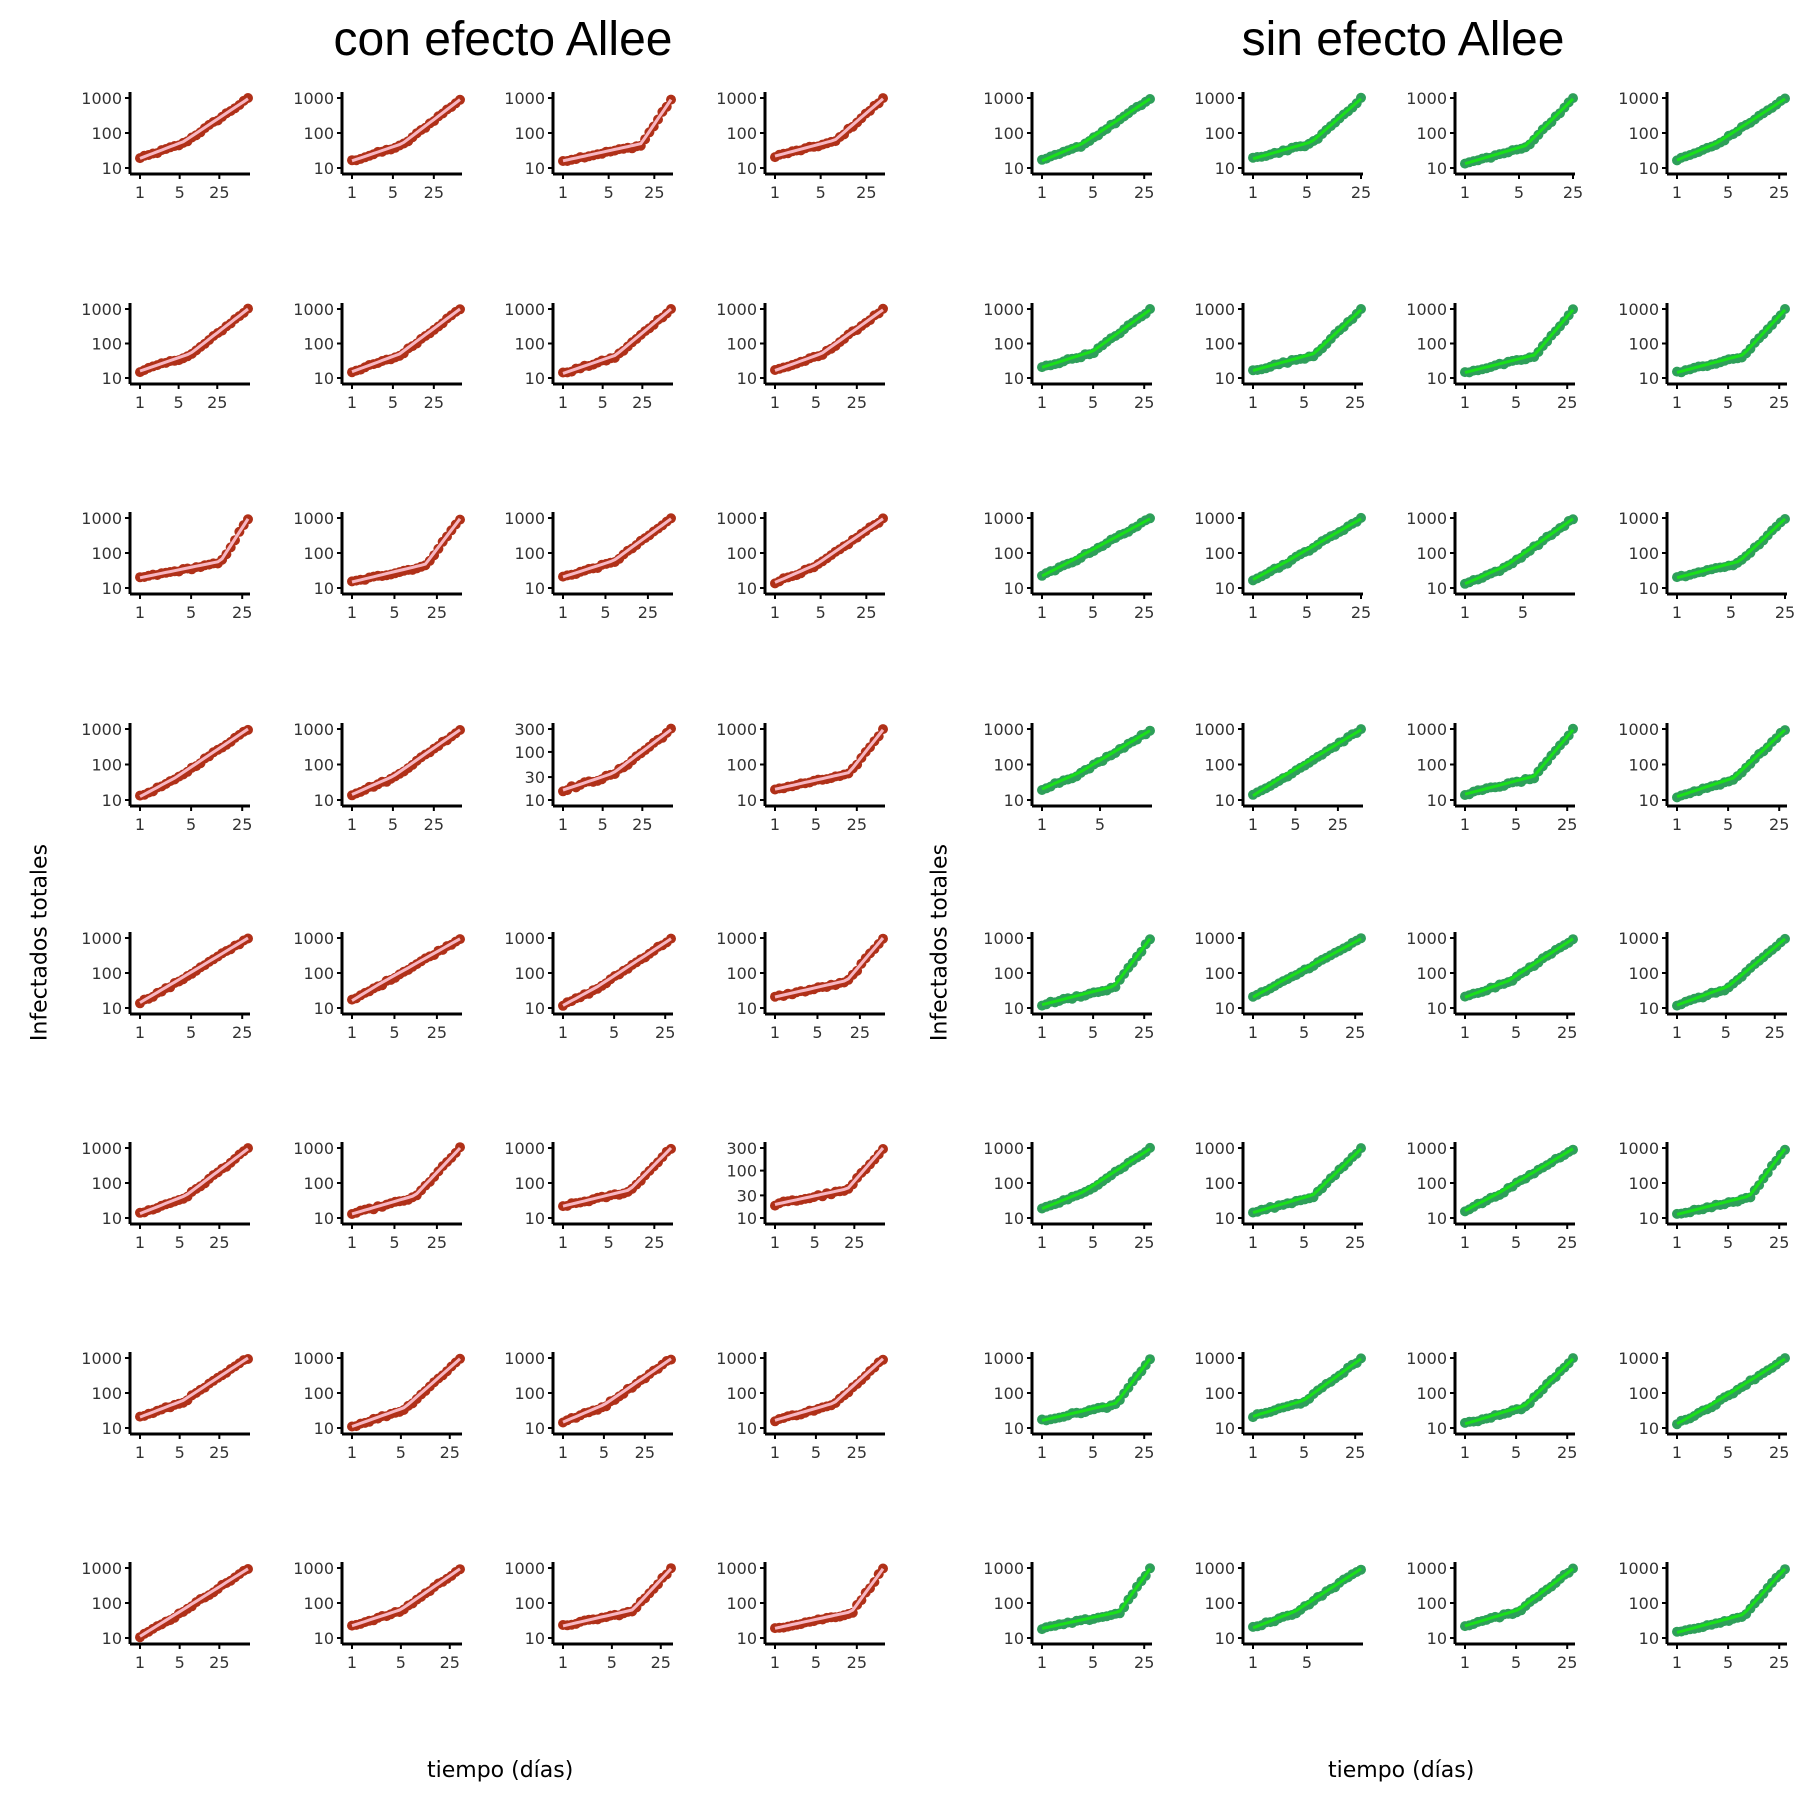  I want to click on facet-allee-7: 10 100 1000 1 5 25, so click(590, 356).